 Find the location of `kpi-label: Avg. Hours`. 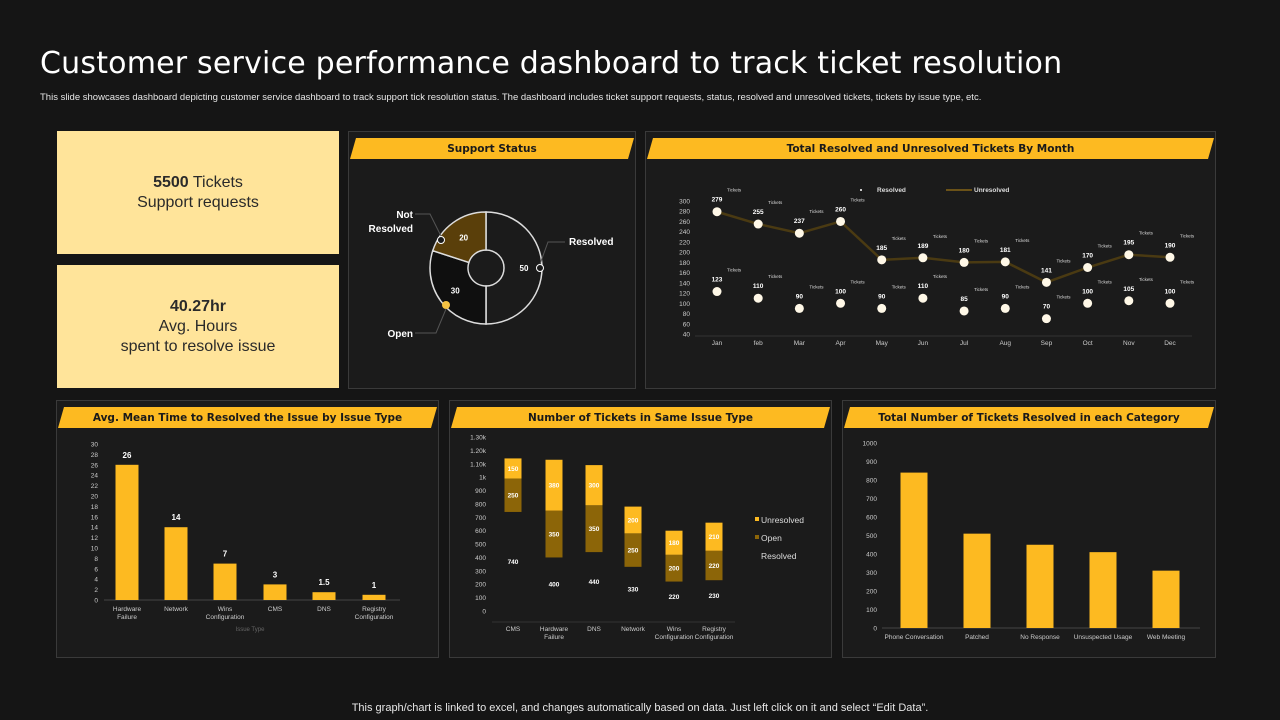

kpi-label: Avg. Hours is located at coordinates (198, 326).